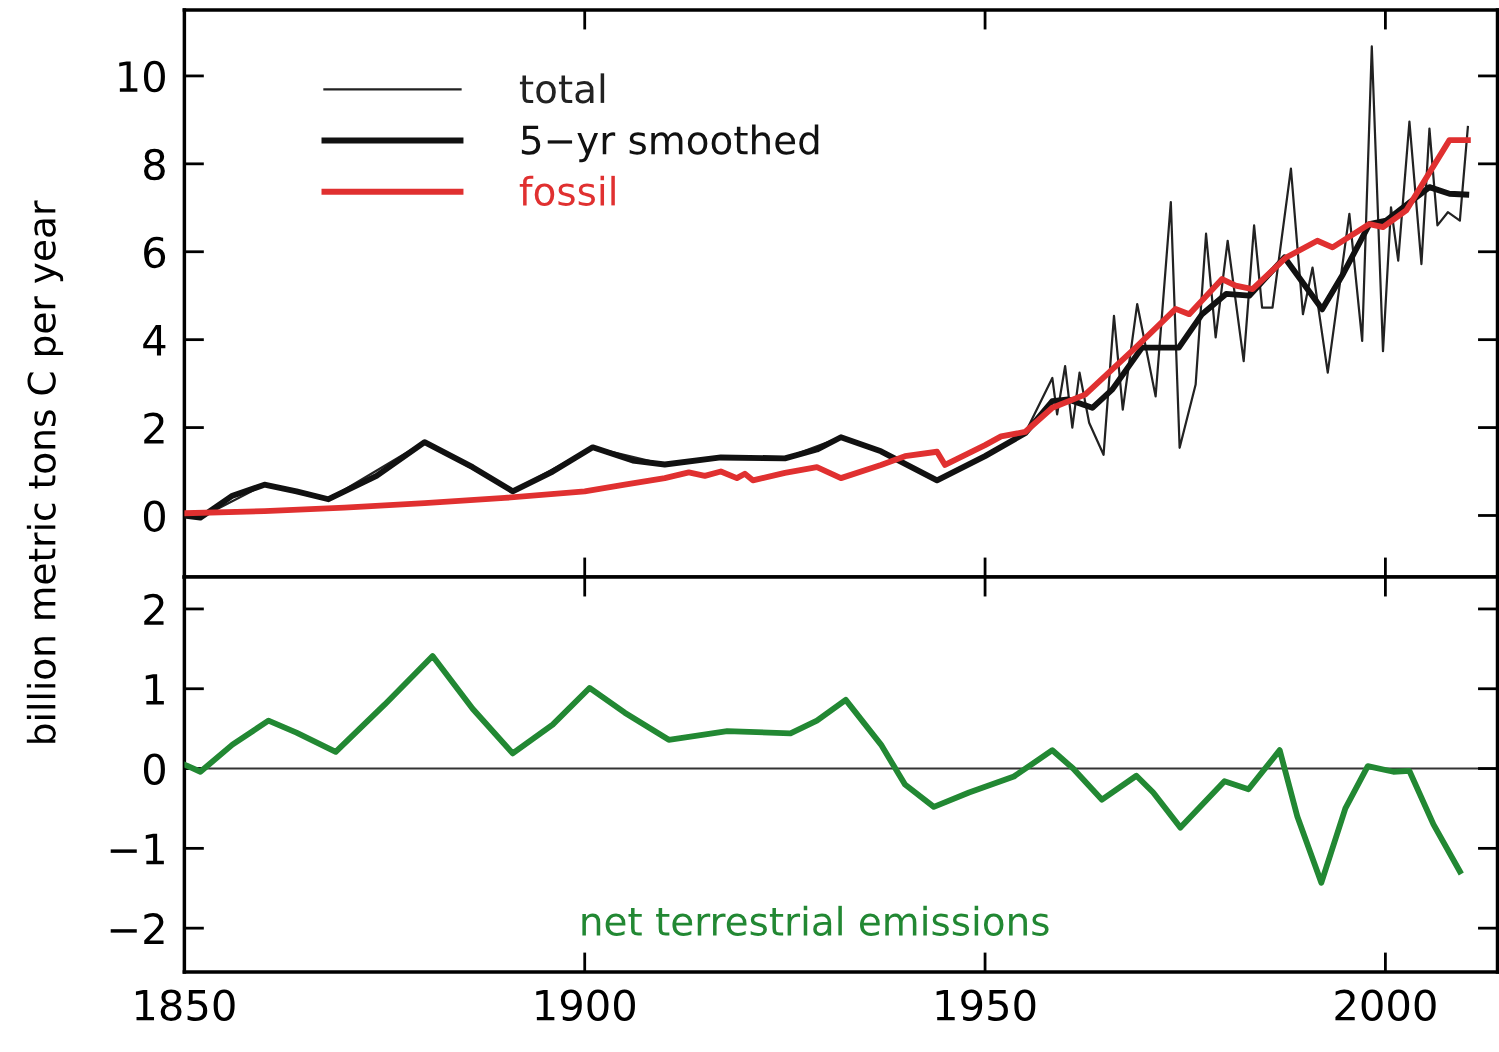 This screenshot has height=1052, width=1499. Describe the element at coordinates (185, 1005) in the screenshot. I see `x-tick-label: 1850` at that location.